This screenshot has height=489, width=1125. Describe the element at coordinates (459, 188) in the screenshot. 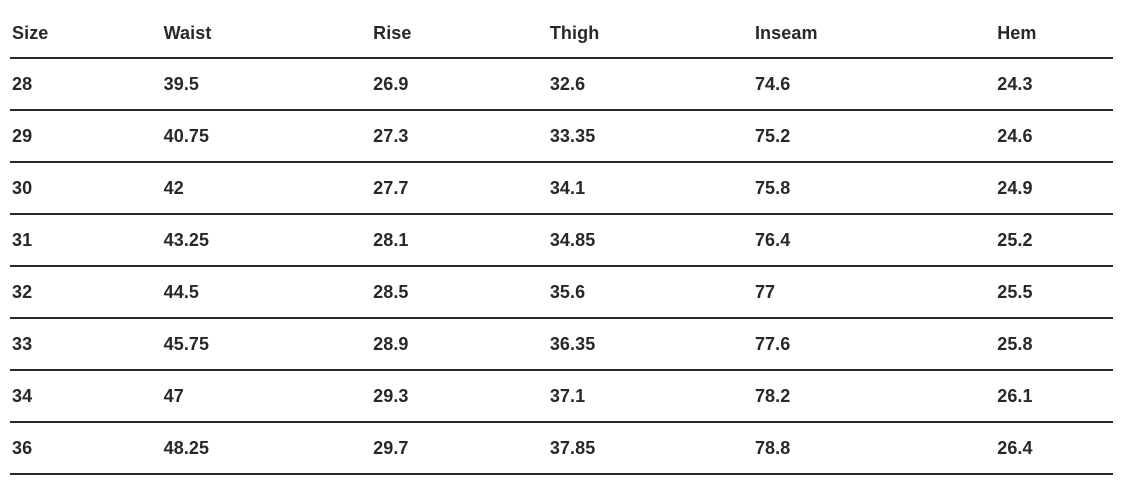

I see `table-cell: 27.7` at that location.